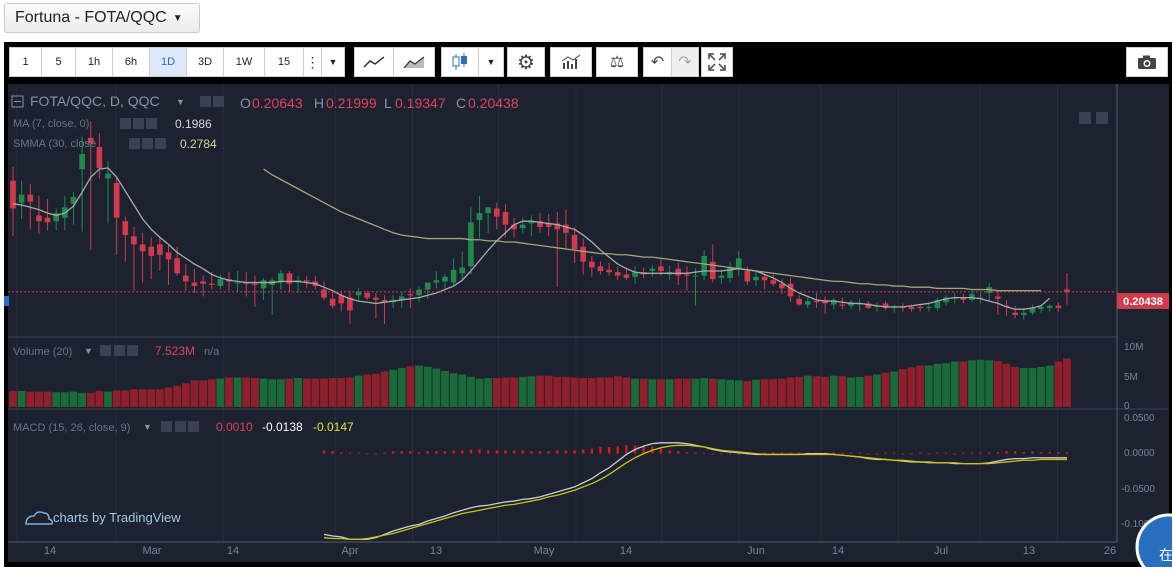 The image size is (1173, 569). What do you see at coordinates (1147, 62) in the screenshot?
I see `camera-icon` at bounding box center [1147, 62].